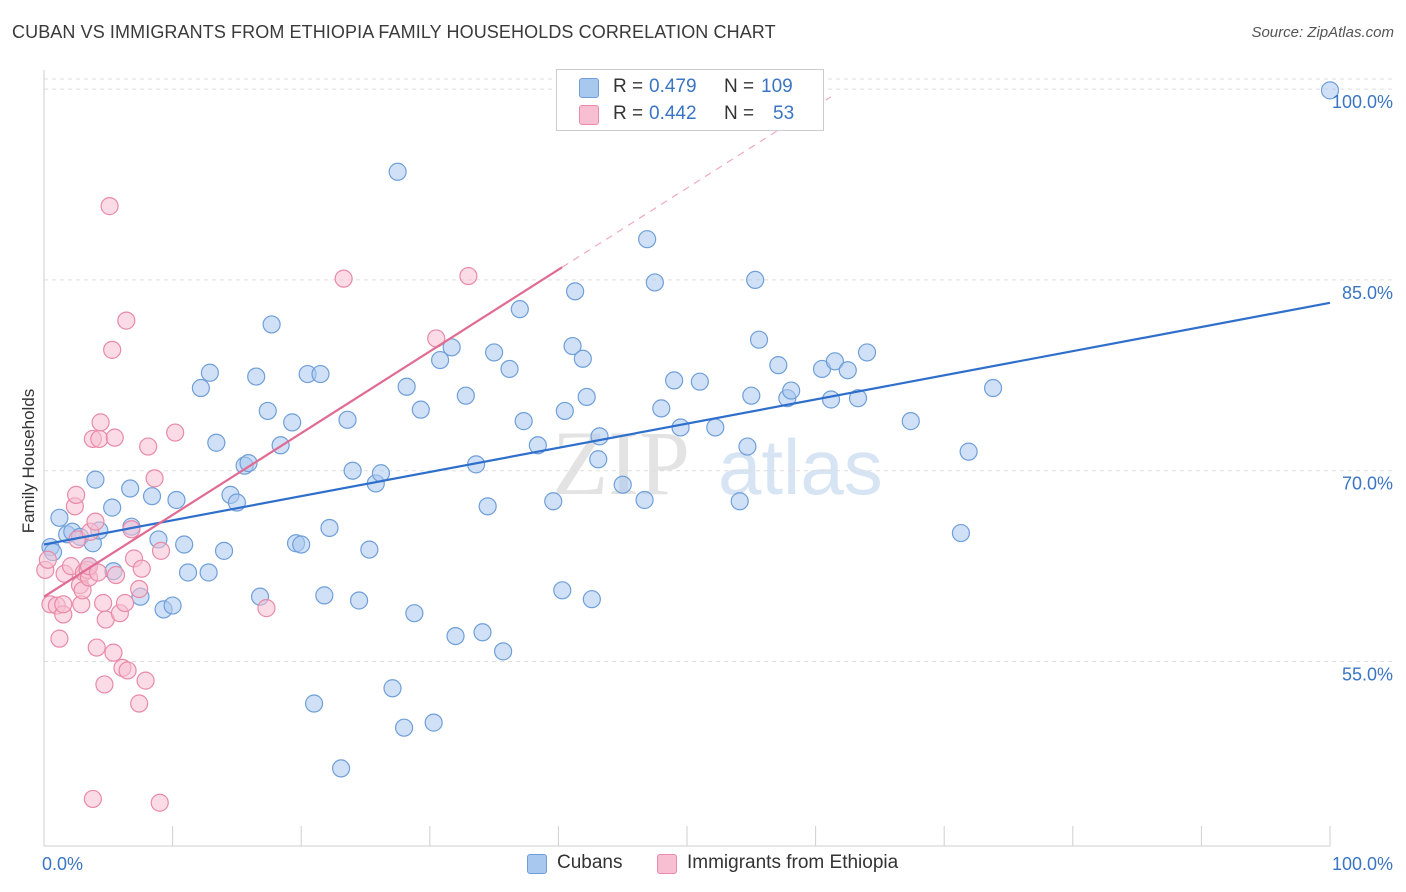 The image size is (1406, 892). Describe the element at coordinates (589, 88) in the screenshot. I see `cubans-swatch` at that location.